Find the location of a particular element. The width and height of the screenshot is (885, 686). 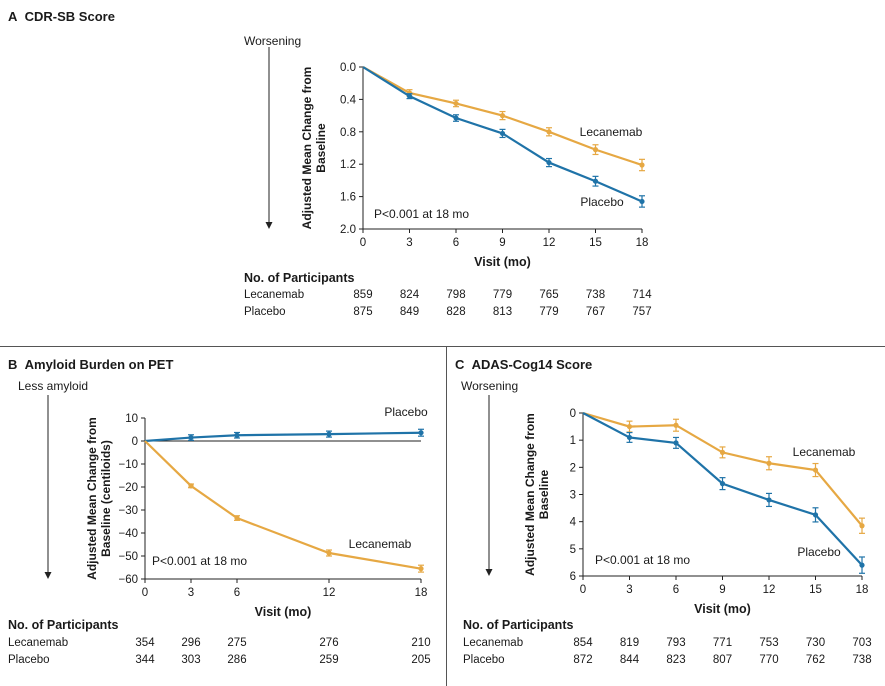

y-tick-label: 2.0 is located at coordinates (348, 230).